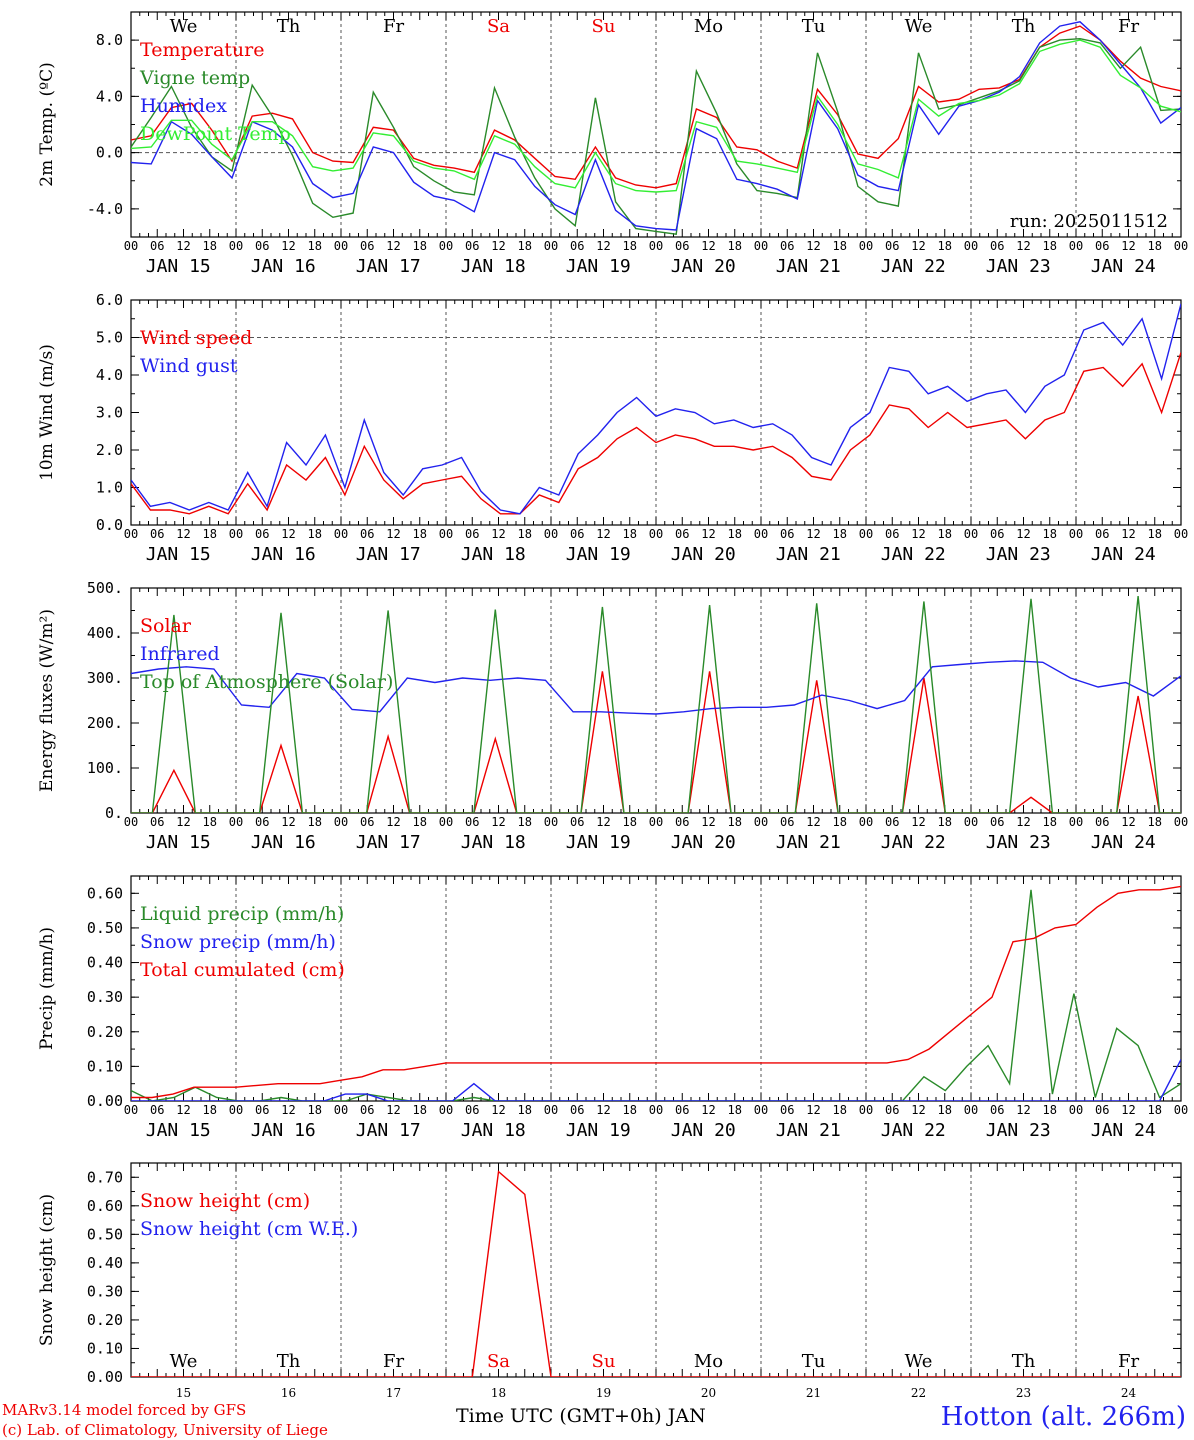 The width and height of the screenshot is (1194, 1440). I want to click on day-number-label: 17, so click(393, 1393).